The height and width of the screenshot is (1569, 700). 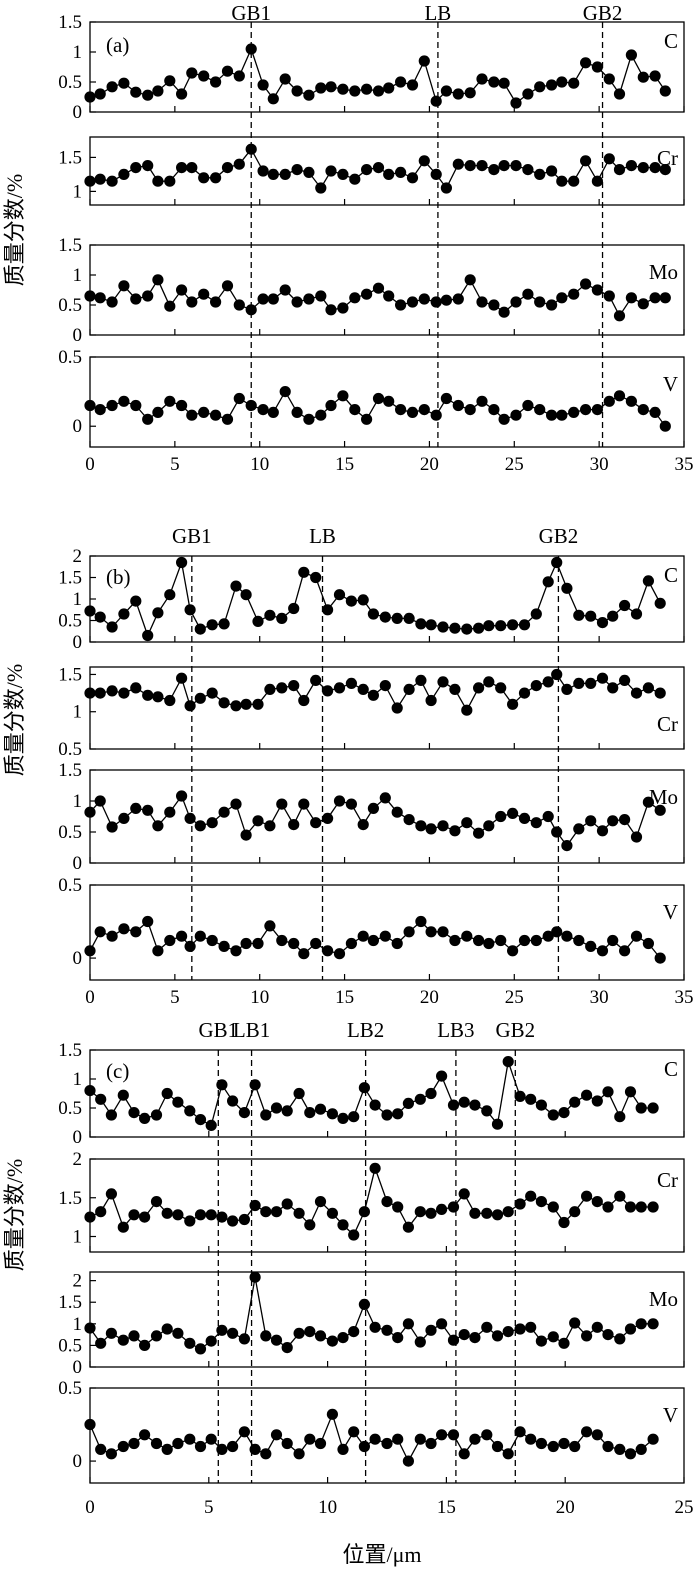 I want to click on boundary-label-LB: LB, so click(x=437, y=13).